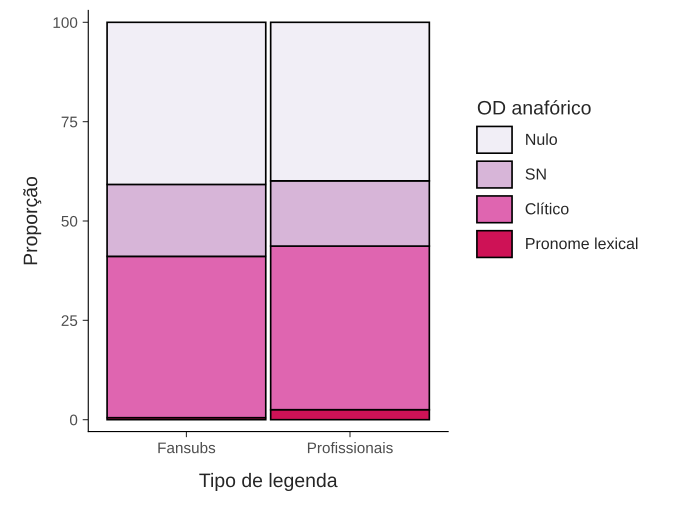 Image resolution: width=679 pixels, height=520 pixels. Describe the element at coordinates (66, 22) in the screenshot. I see `y-tick-label: 100` at that location.